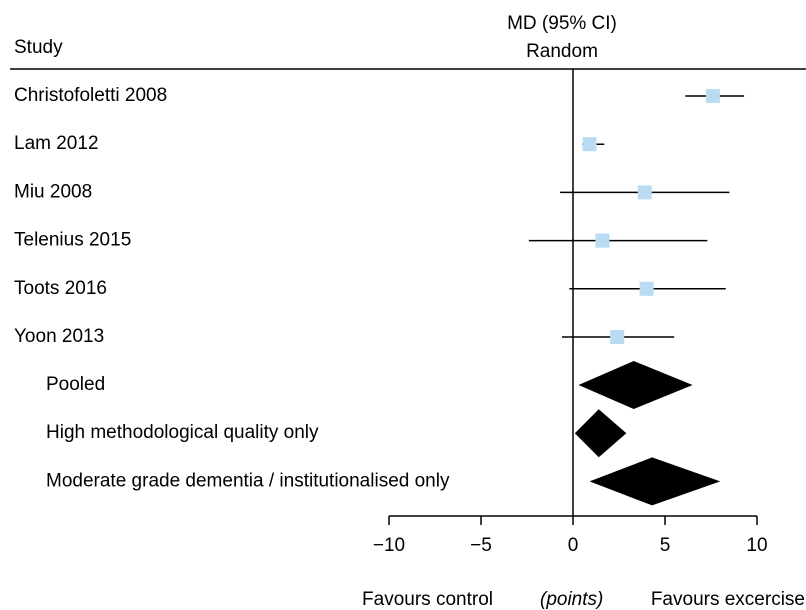  What do you see at coordinates (56, 143) in the screenshot?
I see `study-label: Lam 2012` at bounding box center [56, 143].